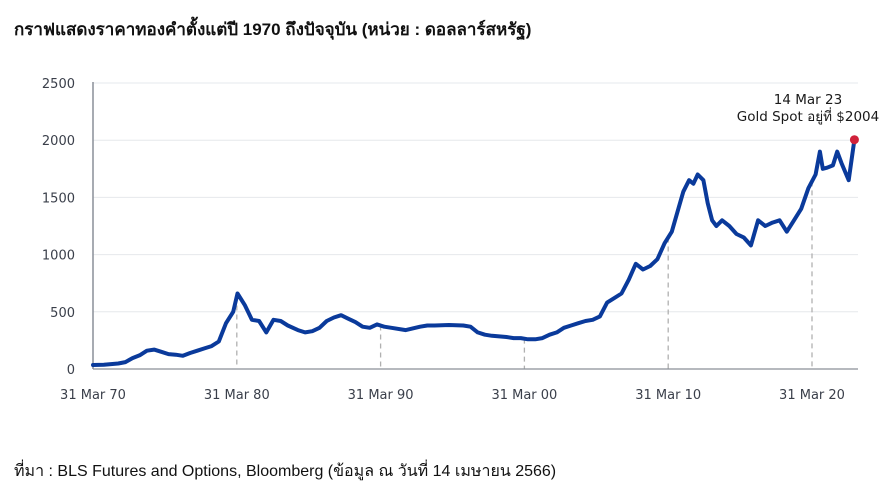 The image size is (894, 496). What do you see at coordinates (93, 395) in the screenshot?
I see `x-tick-label: 31 Mar 70` at bounding box center [93, 395].